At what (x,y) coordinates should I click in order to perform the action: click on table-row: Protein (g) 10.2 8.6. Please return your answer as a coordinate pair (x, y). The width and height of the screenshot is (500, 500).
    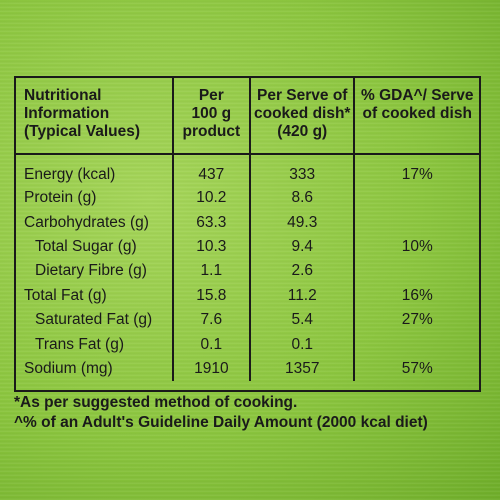
    Looking at the image, I should click on (247, 198).